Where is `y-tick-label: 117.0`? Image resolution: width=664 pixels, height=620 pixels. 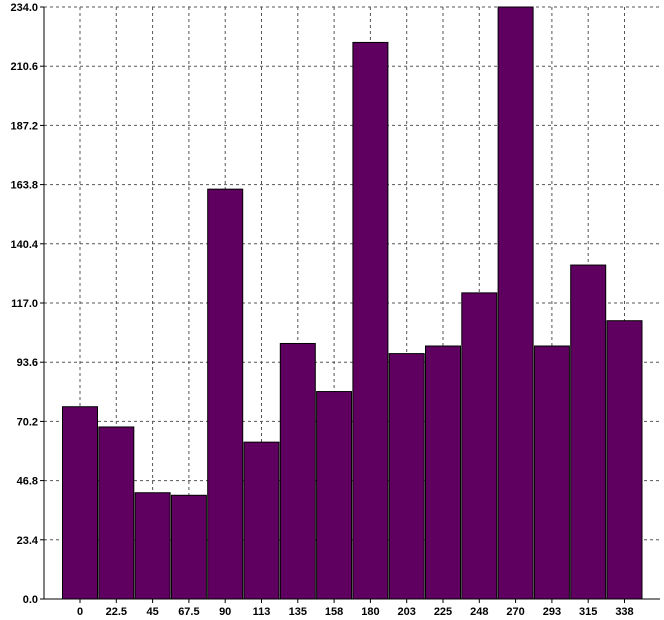
y-tick-label: 117.0 is located at coordinates (24, 304).